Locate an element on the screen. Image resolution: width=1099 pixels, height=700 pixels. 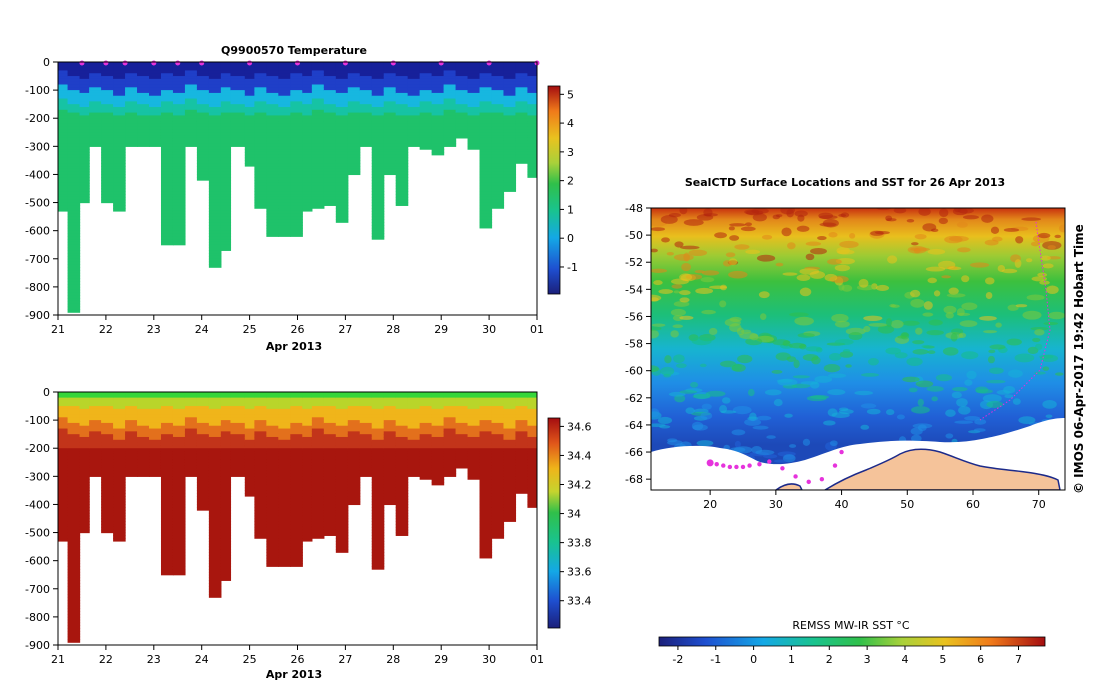
sal-profile is located at coordinates (179, 484).